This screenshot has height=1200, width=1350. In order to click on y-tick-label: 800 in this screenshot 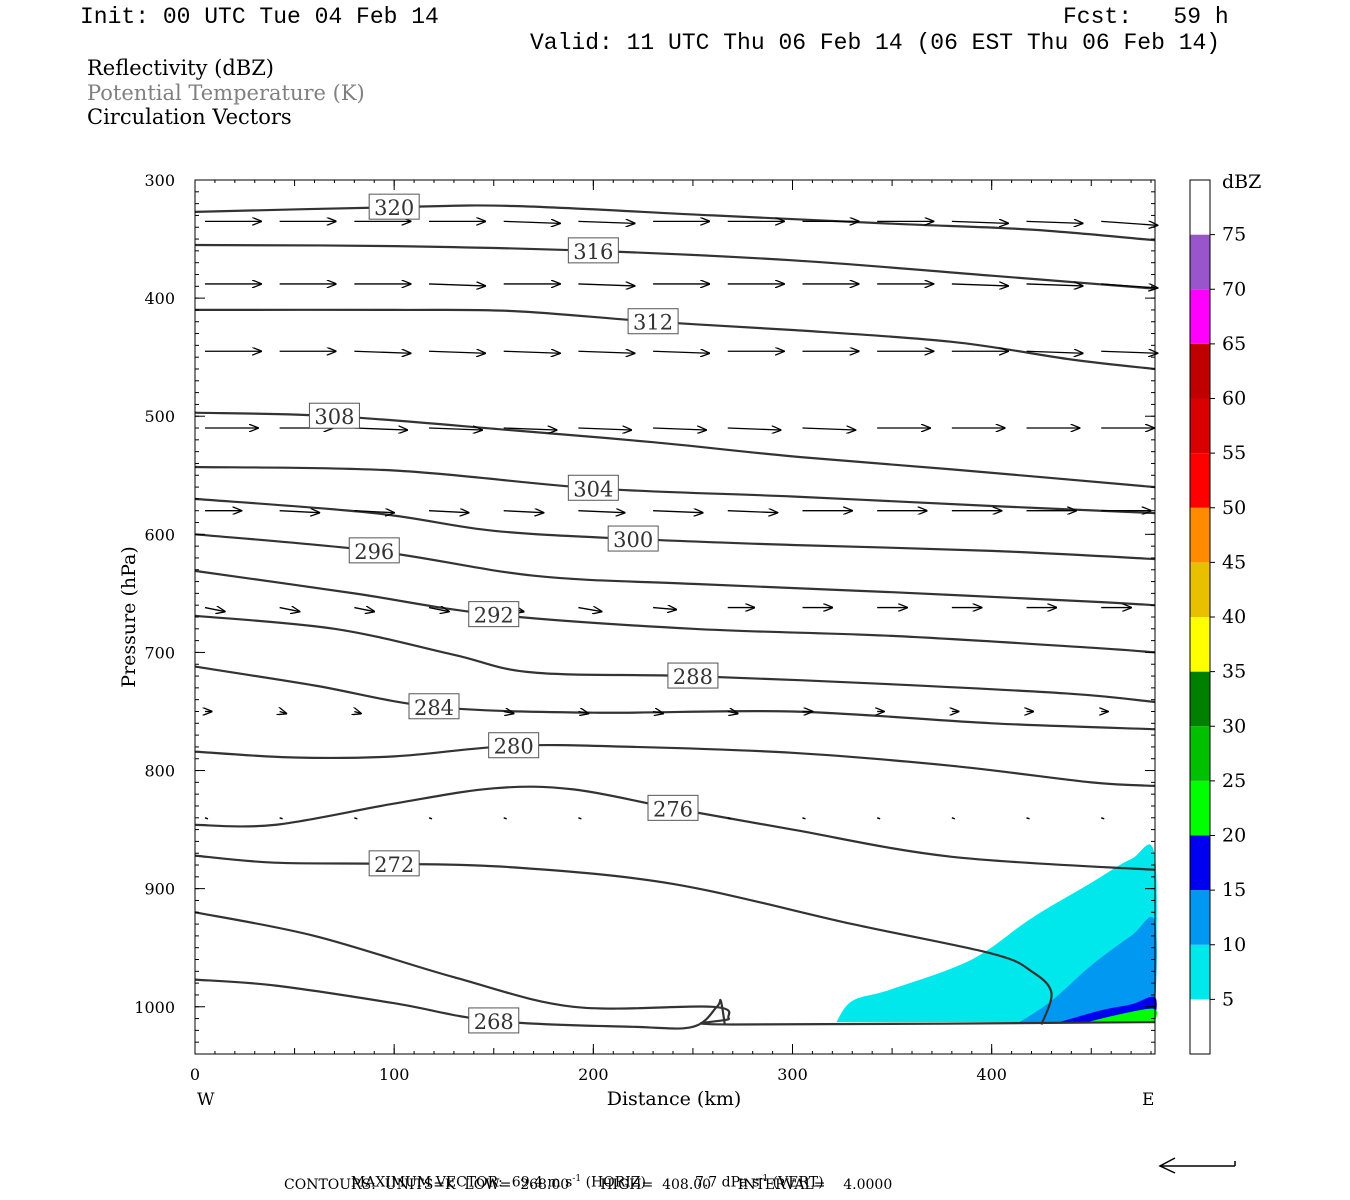, I will do `click(159, 771)`.